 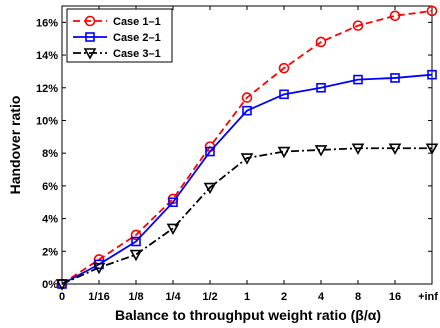 What do you see at coordinates (135, 297) in the screenshot?
I see `x-tick-label: 1/8` at bounding box center [135, 297].